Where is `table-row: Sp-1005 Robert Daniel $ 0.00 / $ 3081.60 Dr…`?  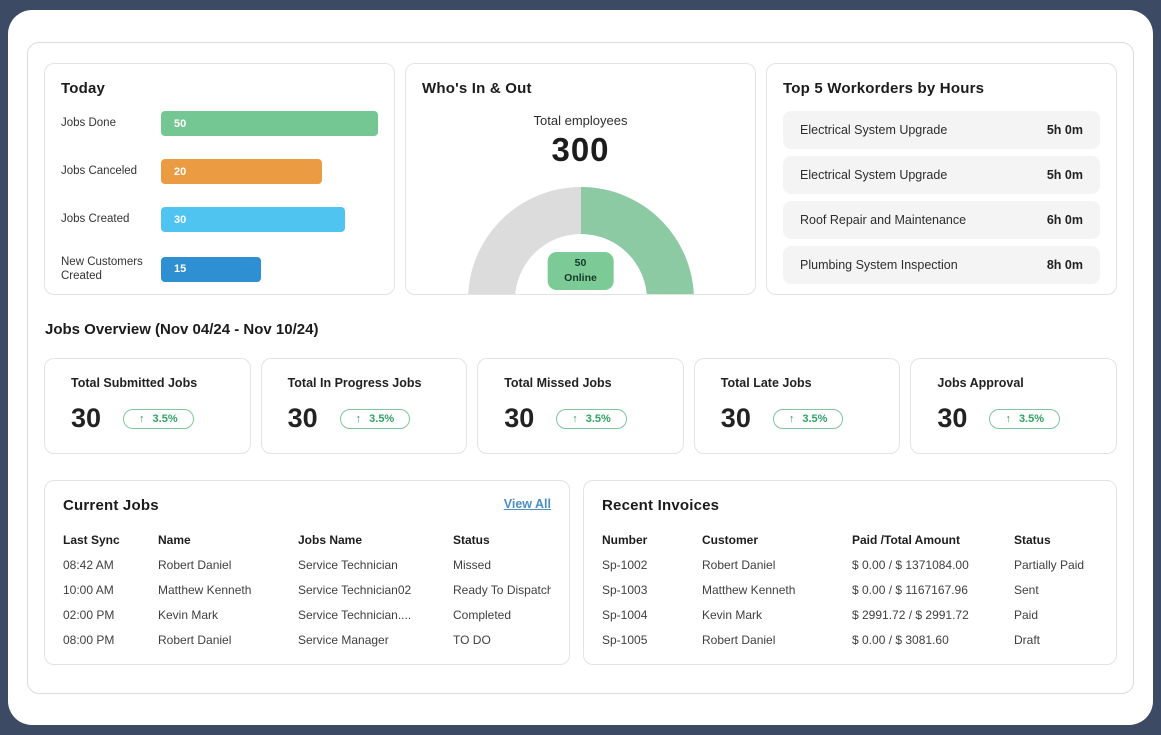 table-row: Sp-1005 Robert Daniel $ 0.00 / $ 3081.60 Dr… is located at coordinates (850, 639).